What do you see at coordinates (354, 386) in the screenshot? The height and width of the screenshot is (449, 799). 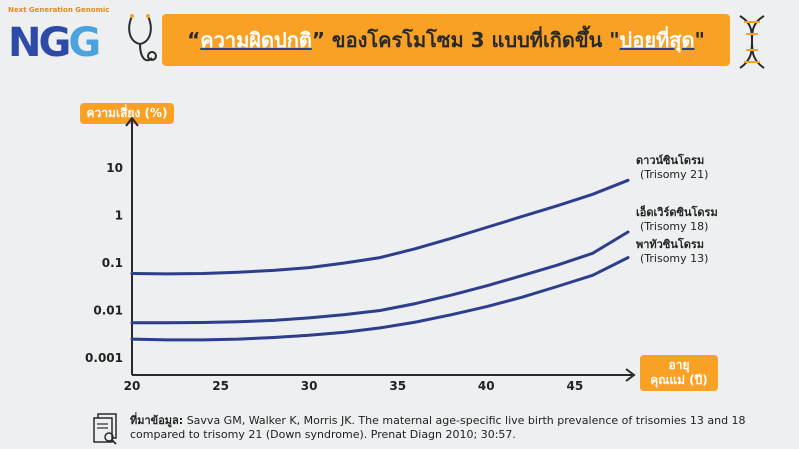 I see `x-tick-labels: 20 25 30 35 40 45` at bounding box center [354, 386].